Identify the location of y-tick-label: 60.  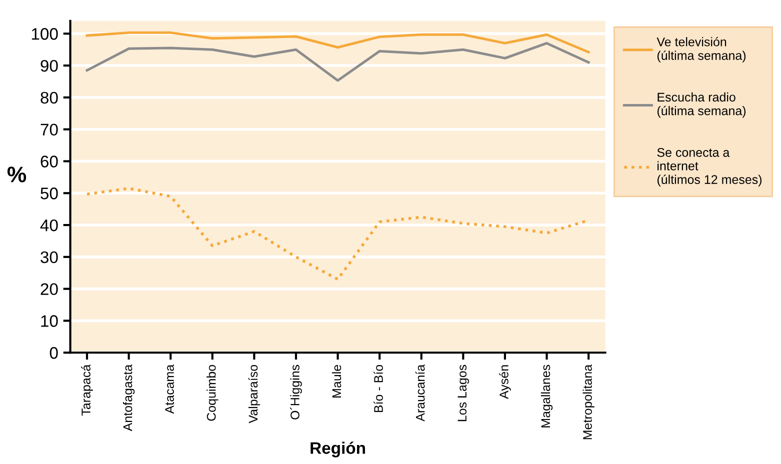
(49, 162).